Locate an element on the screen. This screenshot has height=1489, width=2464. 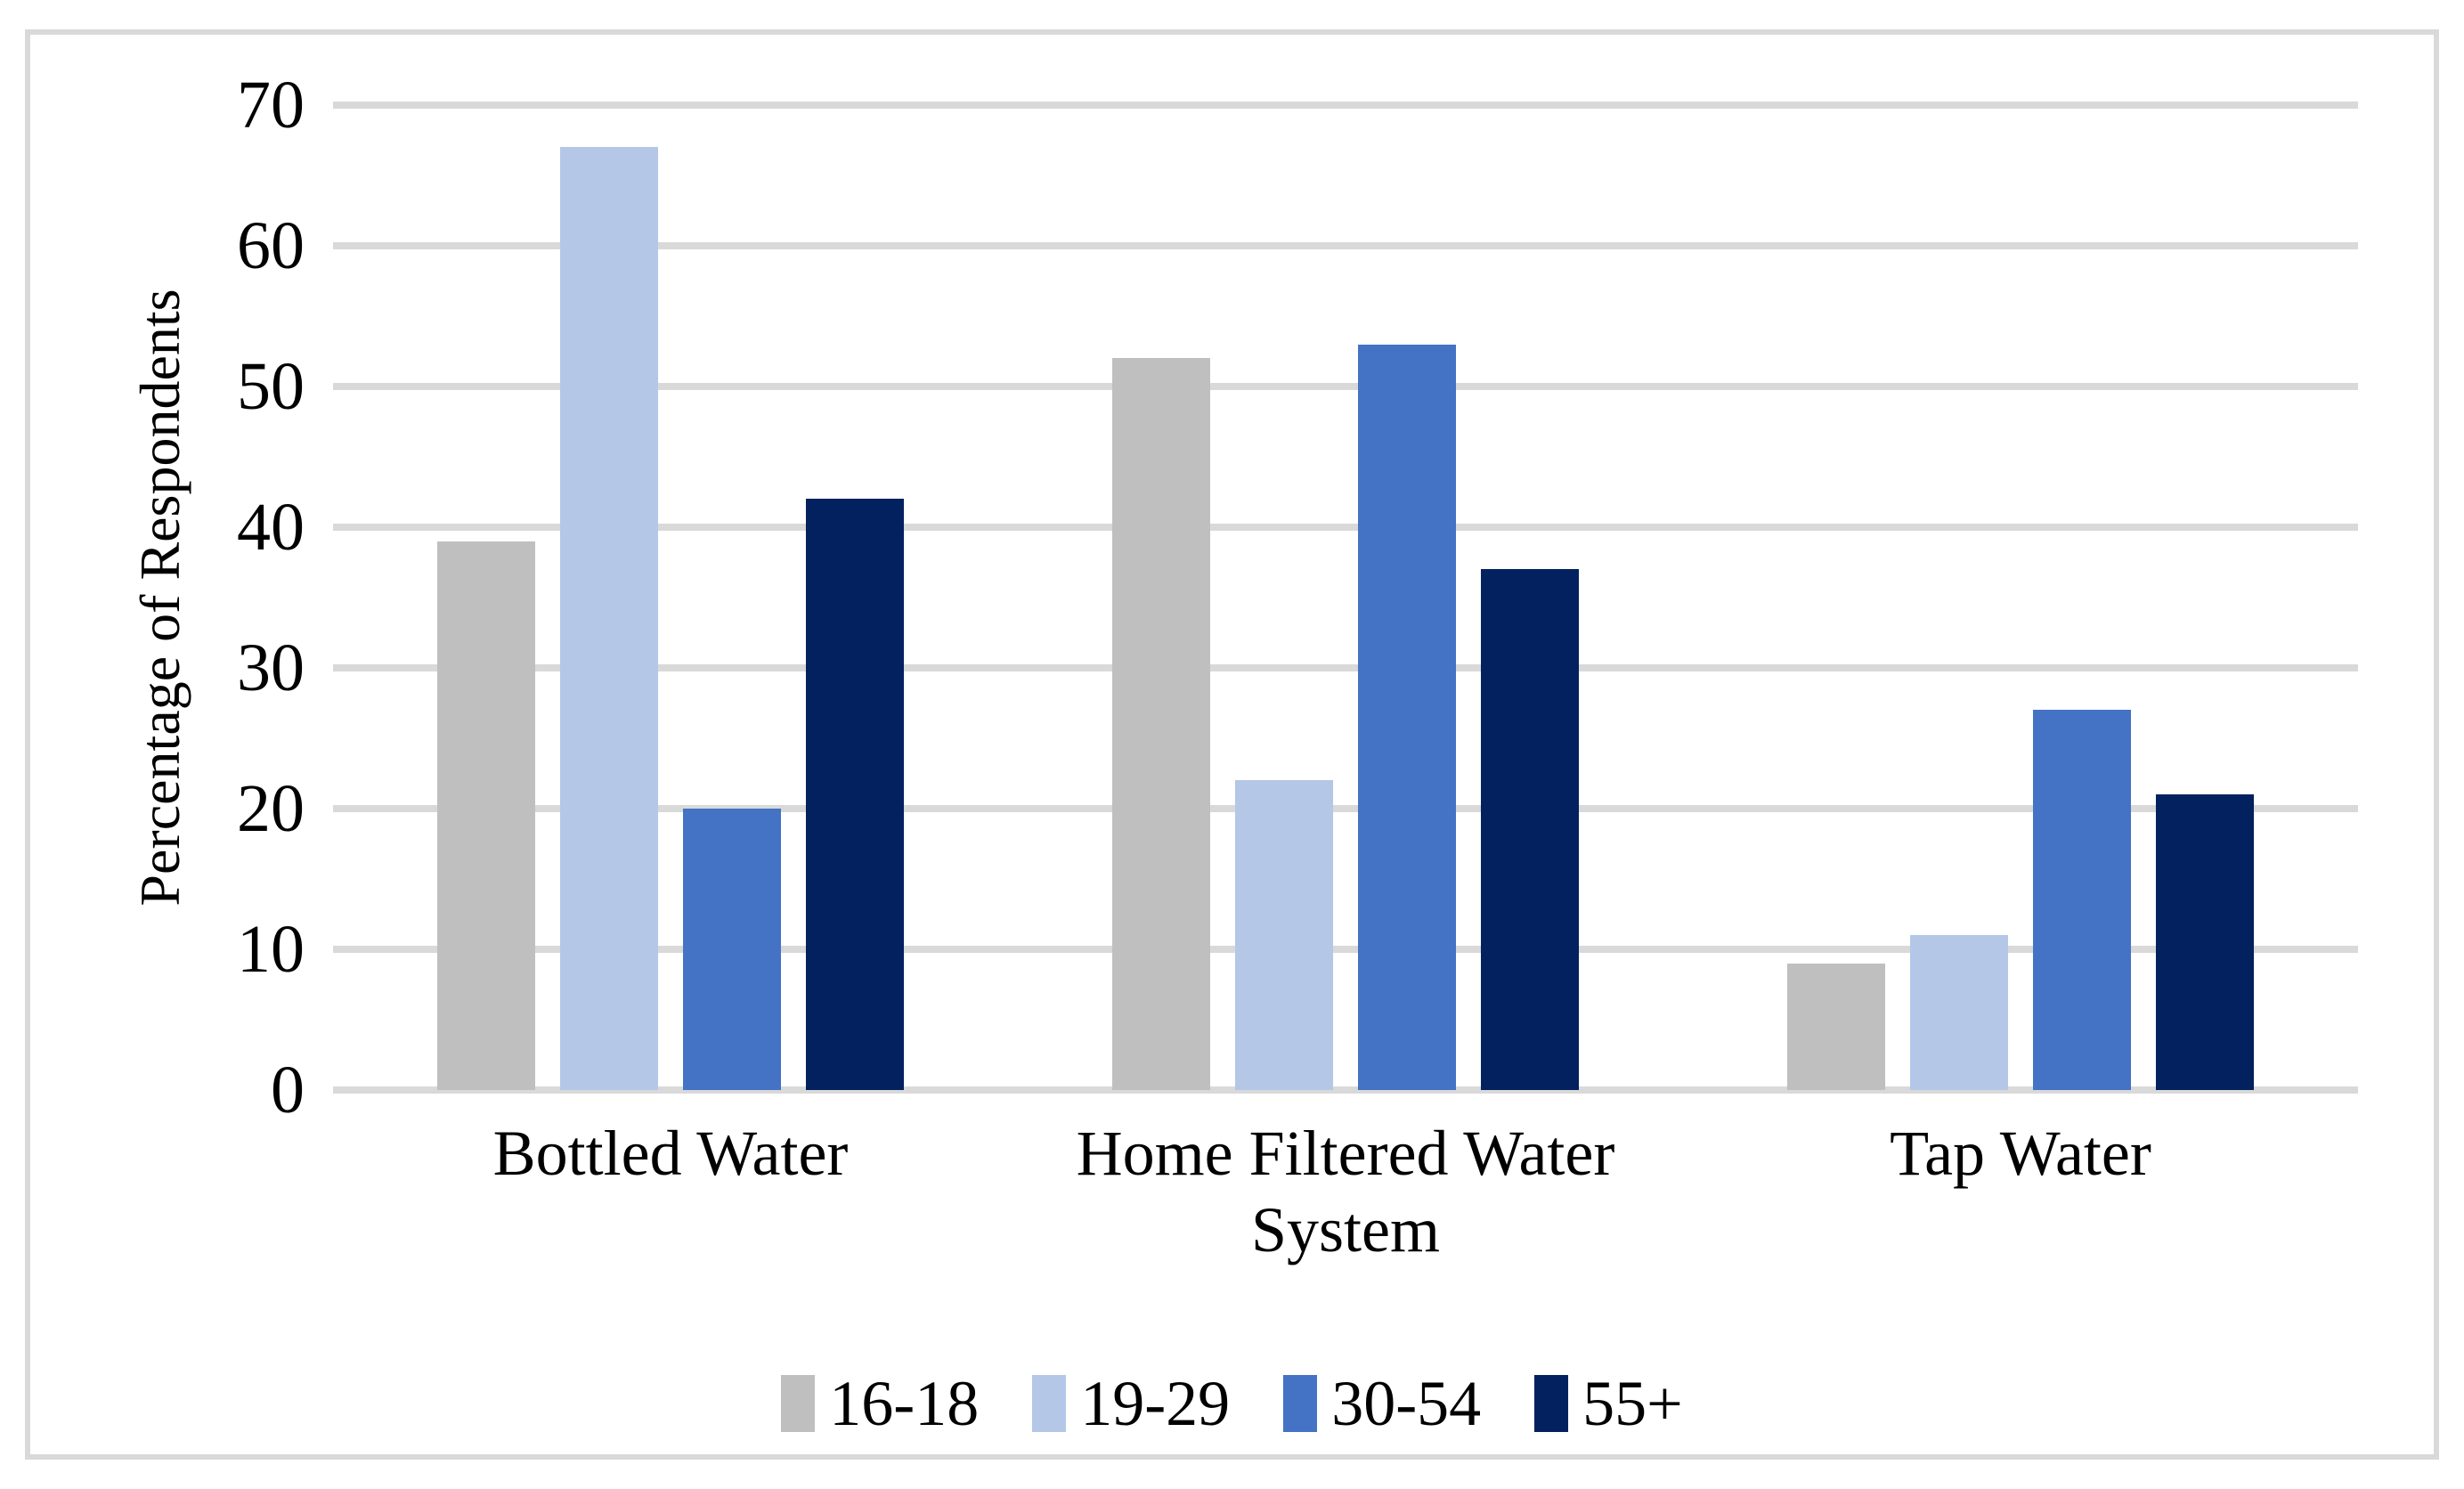
y-tick-label-60: 60 is located at coordinates (271, 245).